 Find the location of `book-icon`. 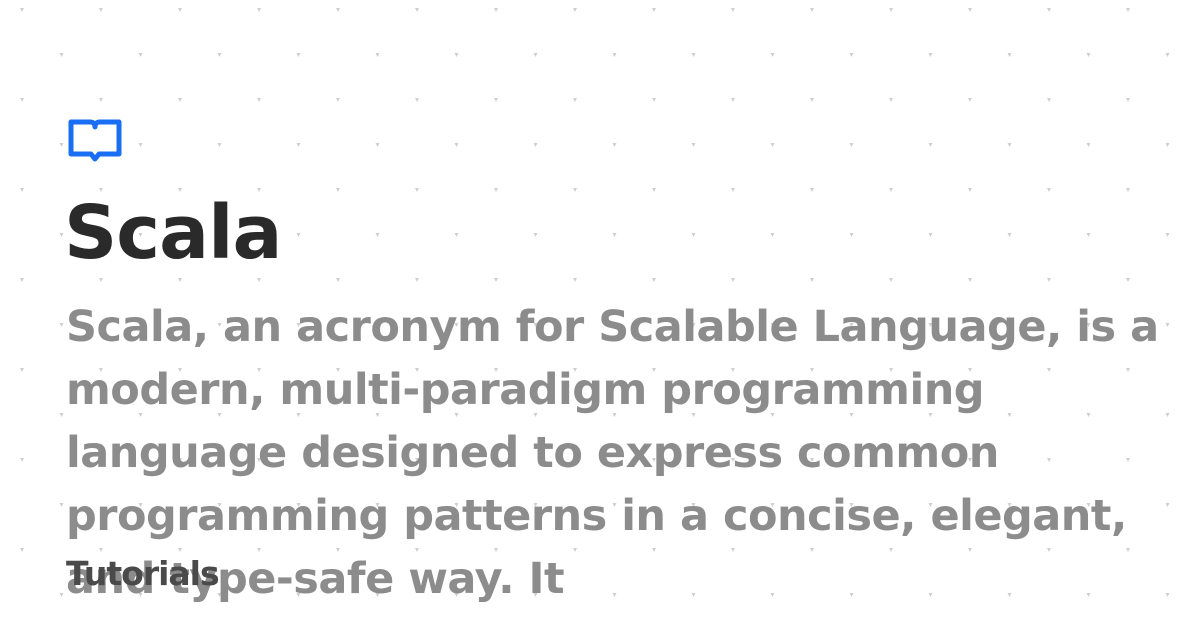

book-icon is located at coordinates (95, 140).